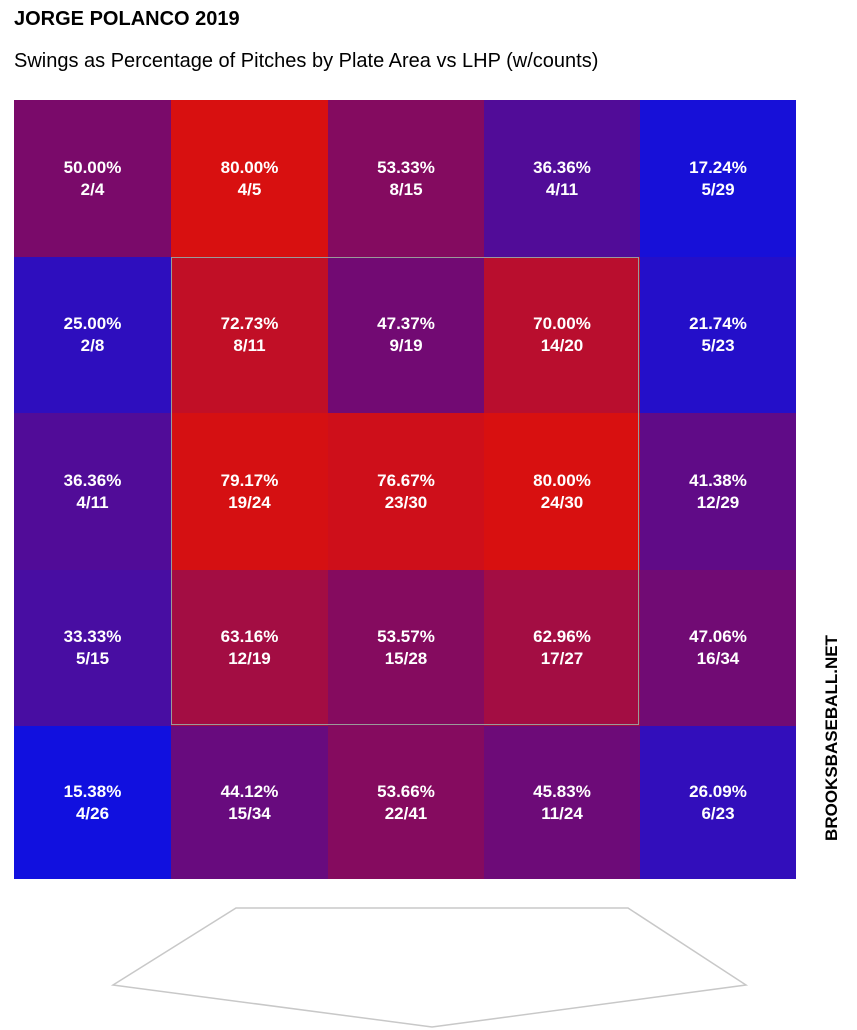 The height and width of the screenshot is (1030, 857). What do you see at coordinates (249, 802) in the screenshot?
I see `heatmap-cell: 44.12% 15/34` at bounding box center [249, 802].